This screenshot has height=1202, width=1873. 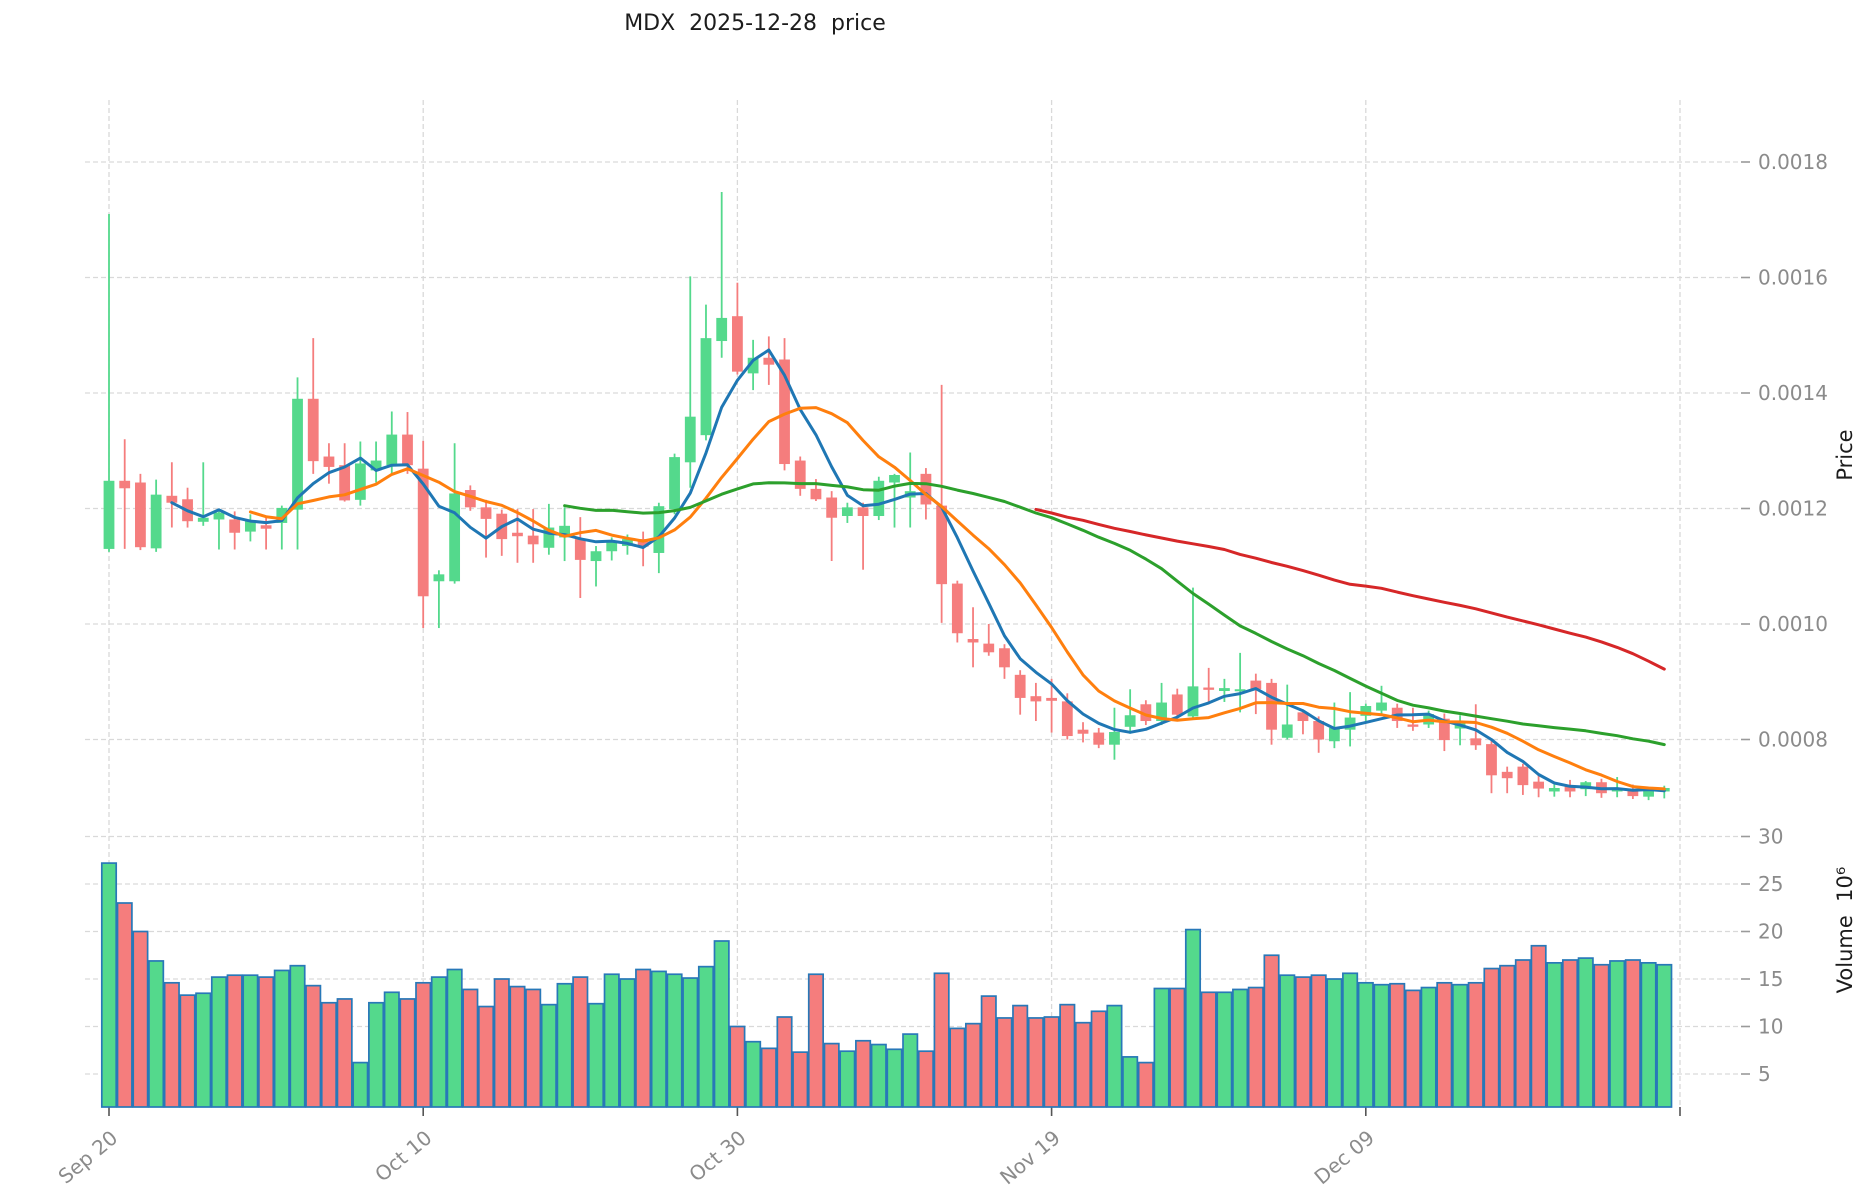 What do you see at coordinates (755, 23) in the screenshot?
I see `chart-title: MDX 2025-12-28 price` at bounding box center [755, 23].